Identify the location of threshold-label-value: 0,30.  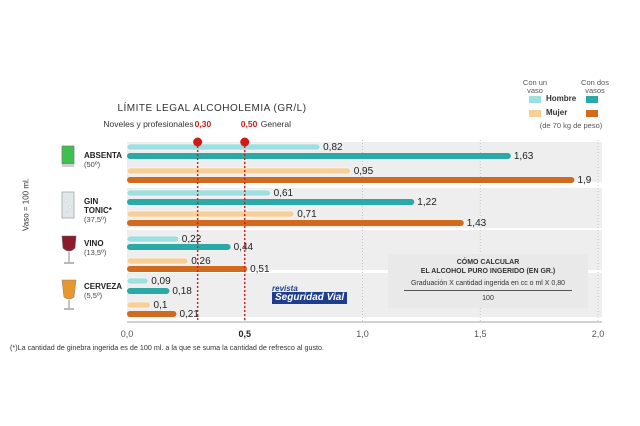
(203, 124).